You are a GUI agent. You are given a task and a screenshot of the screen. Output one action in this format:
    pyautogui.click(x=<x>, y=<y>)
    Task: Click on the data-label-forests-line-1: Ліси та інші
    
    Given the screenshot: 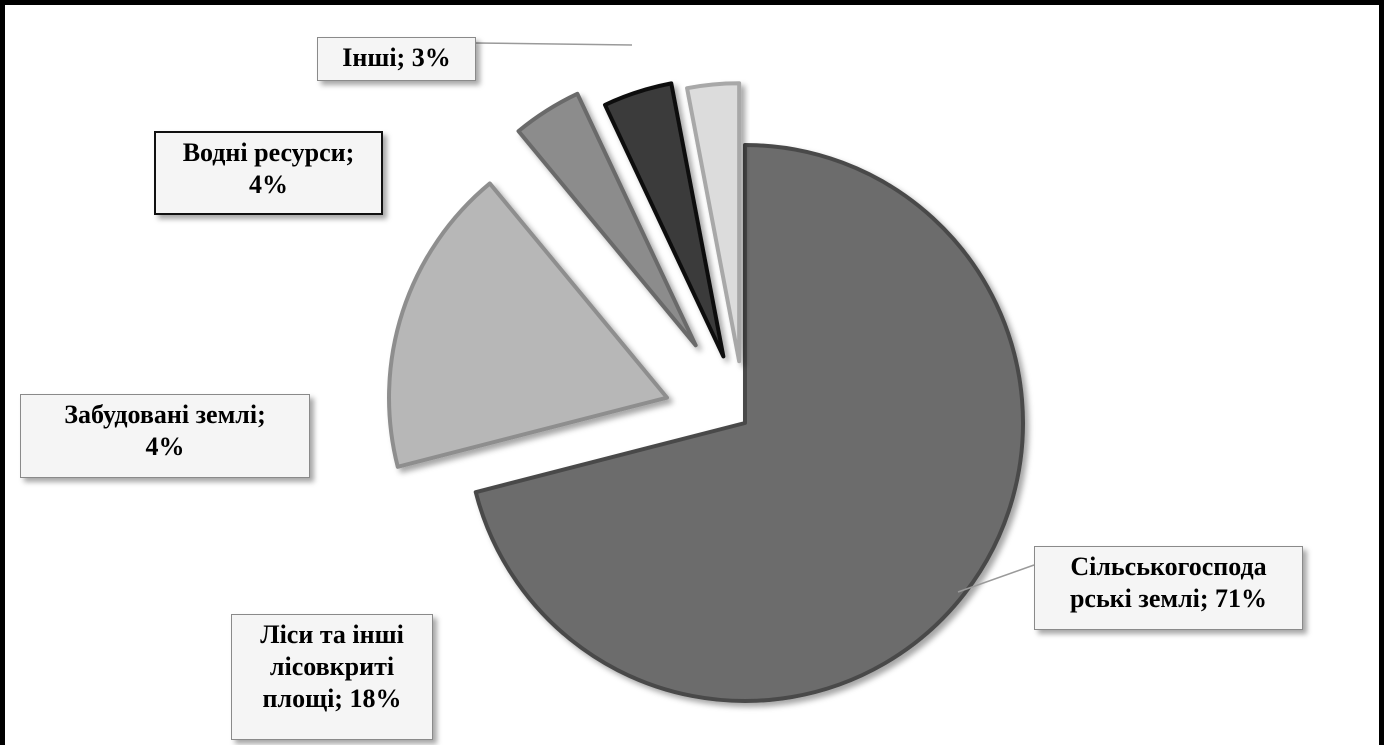 What is the action you would take?
    pyautogui.click(x=332, y=634)
    